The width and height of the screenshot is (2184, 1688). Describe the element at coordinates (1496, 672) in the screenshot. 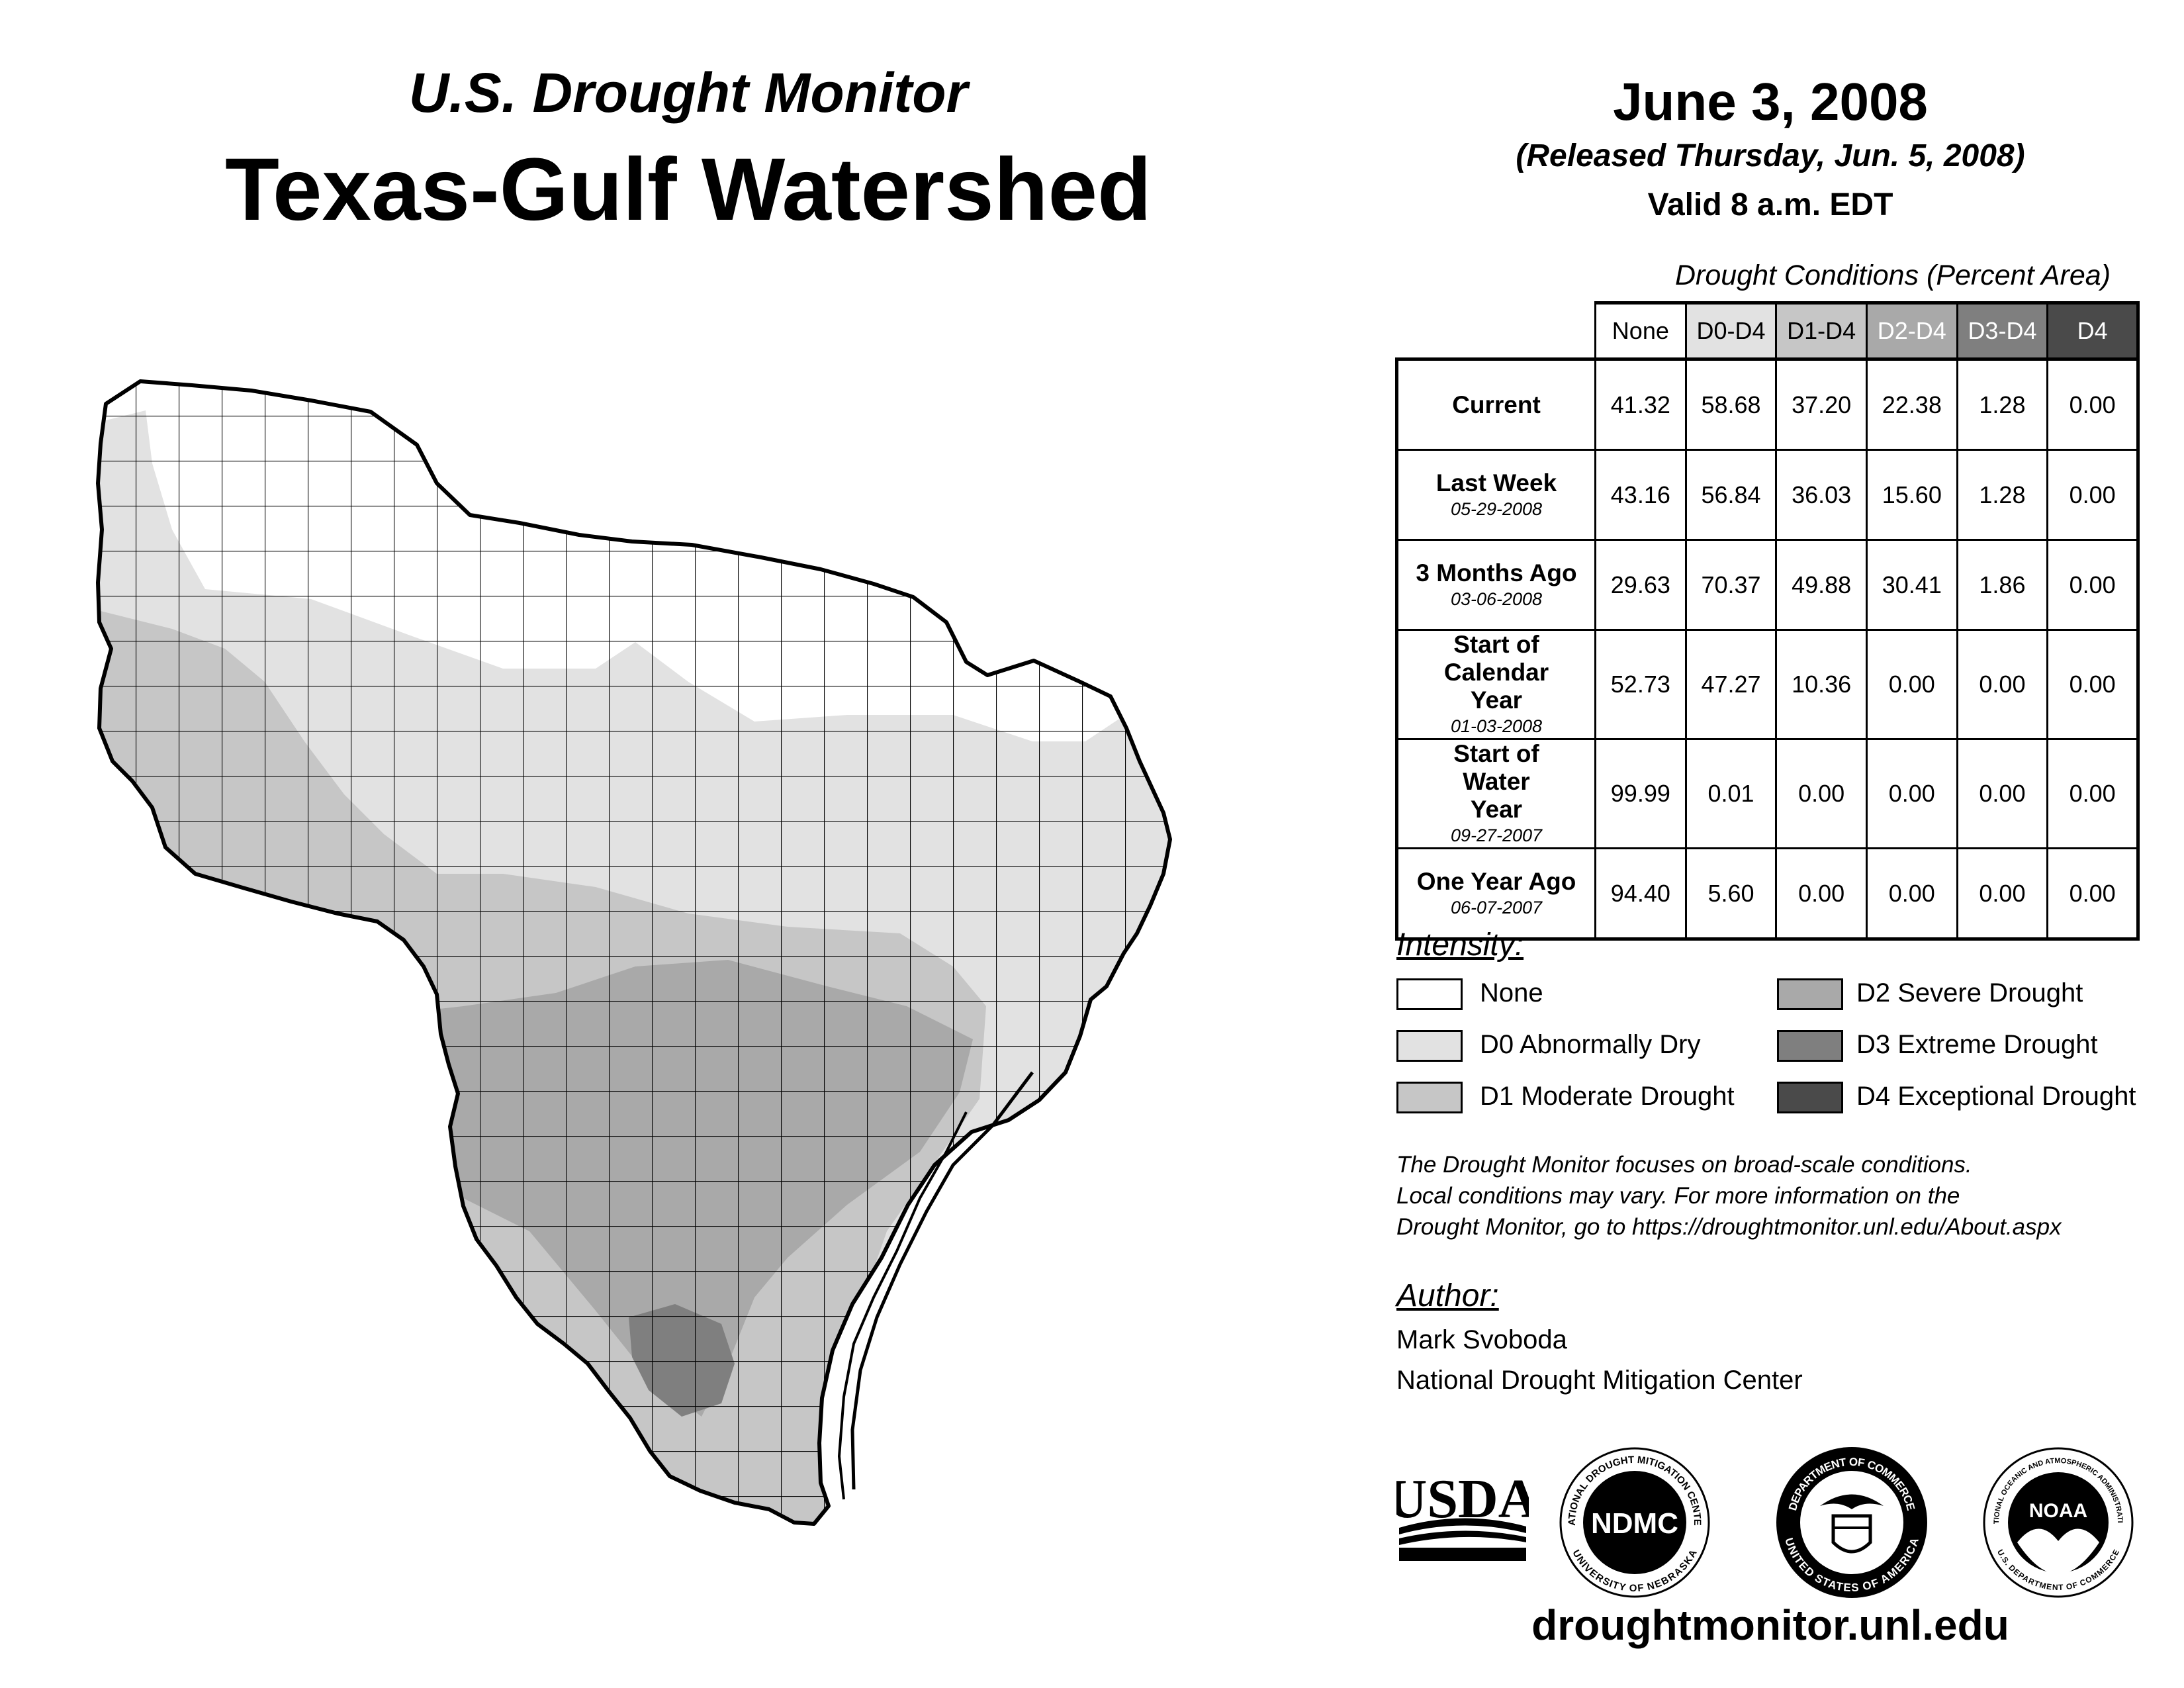

I see `row-label-text: Start of Calendar Year` at that location.